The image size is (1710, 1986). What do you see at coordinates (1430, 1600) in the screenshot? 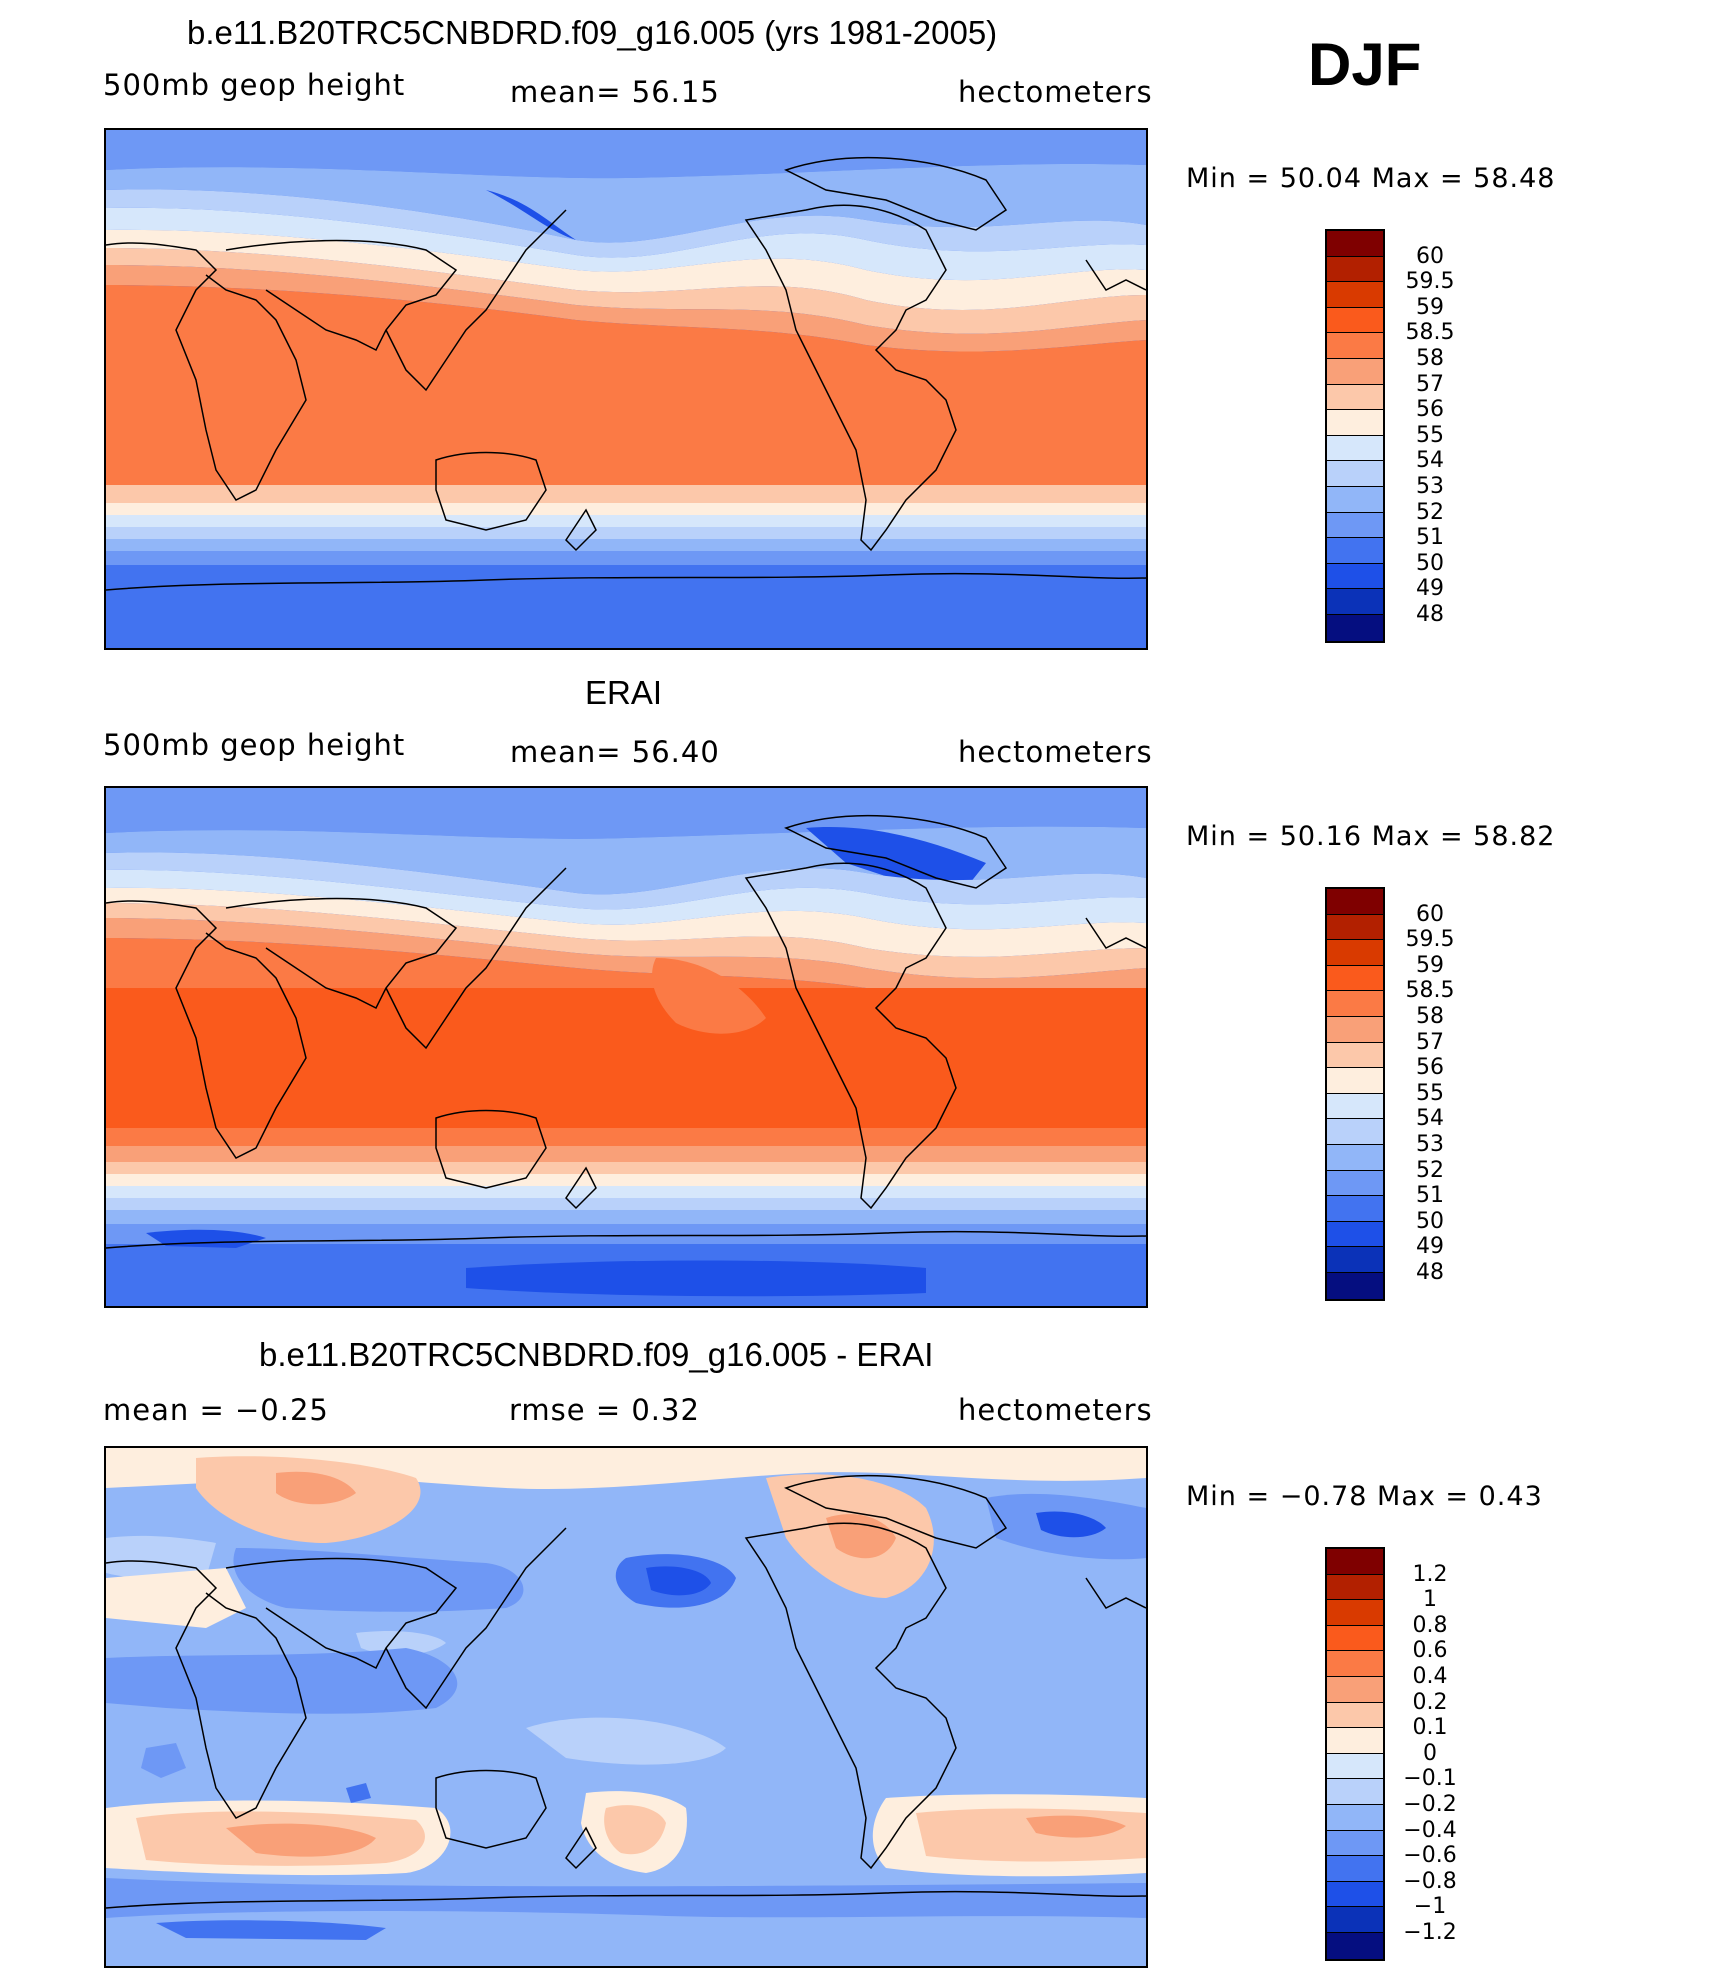
I see `colorbar-label: 1` at bounding box center [1430, 1600].